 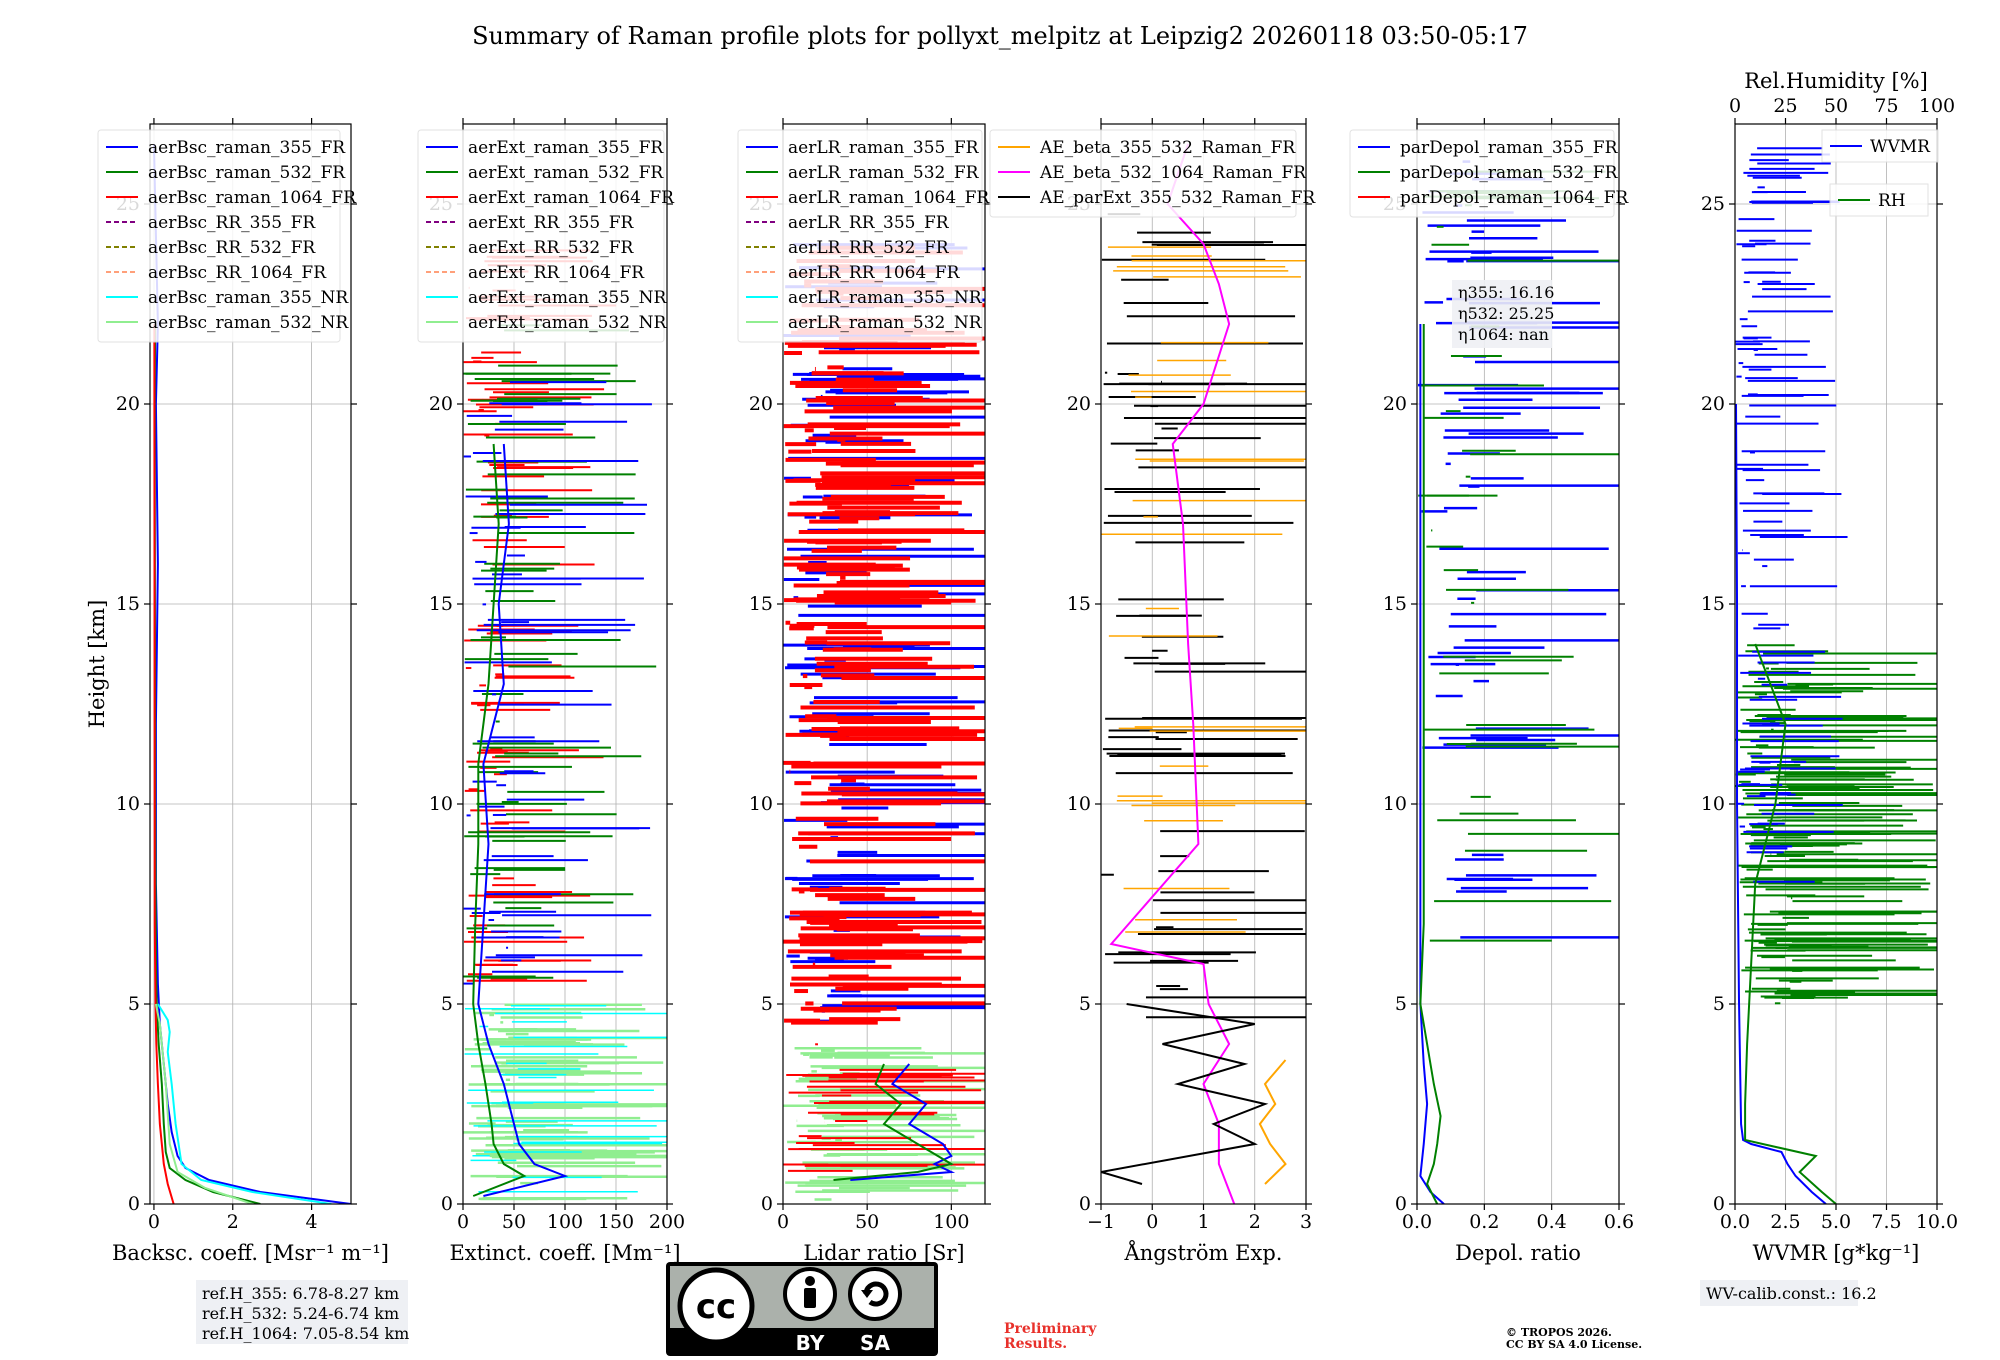 I want to click on plot-area-angstrom, so click(x=1203, y=664).